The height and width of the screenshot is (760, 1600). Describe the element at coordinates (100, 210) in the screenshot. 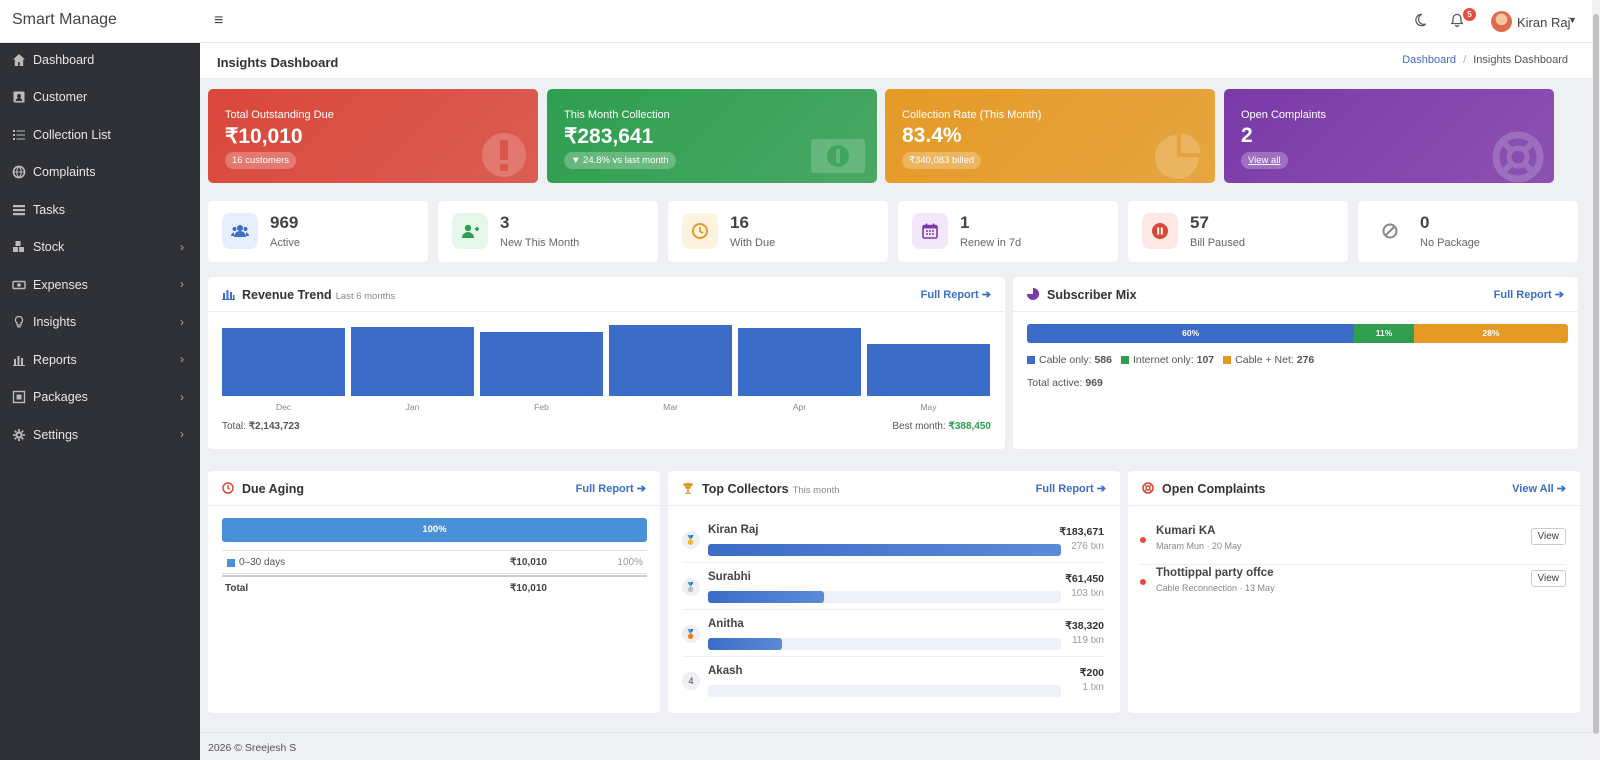

I see `sidebar-item-tasks: Tasks` at that location.